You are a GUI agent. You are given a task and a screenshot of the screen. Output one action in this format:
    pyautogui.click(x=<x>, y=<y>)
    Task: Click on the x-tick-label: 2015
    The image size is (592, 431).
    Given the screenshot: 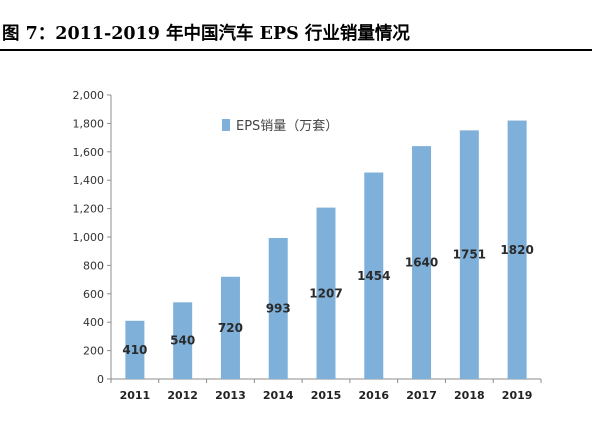 What is the action you would take?
    pyautogui.click(x=326, y=395)
    